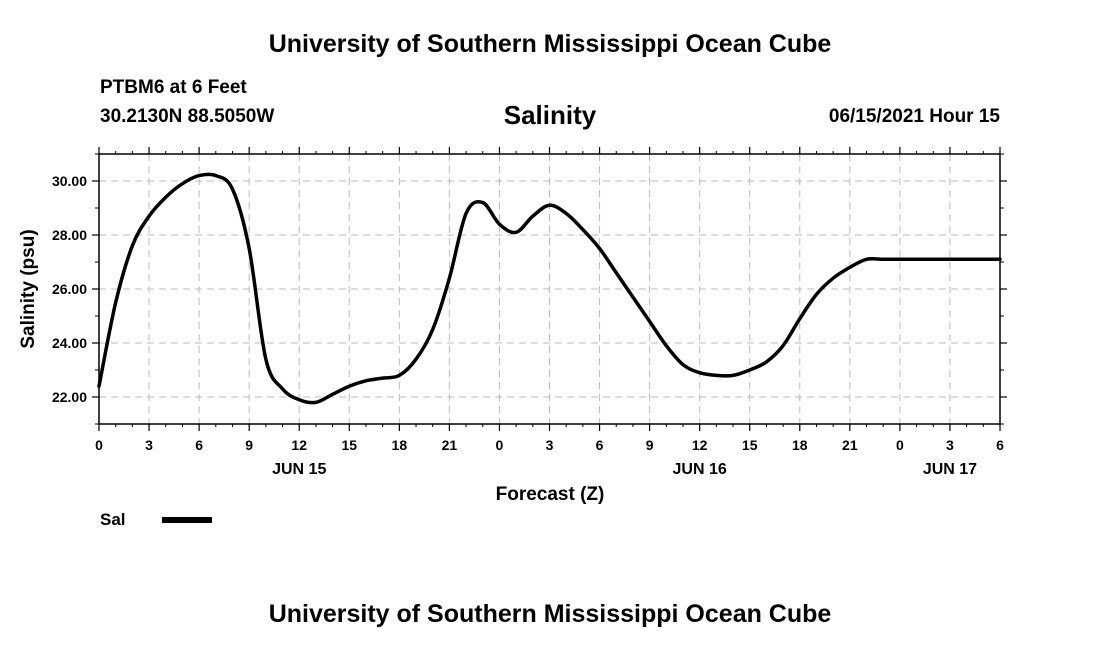  Describe the element at coordinates (69, 397) in the screenshot. I see `y-tick-label: 22.00` at that location.